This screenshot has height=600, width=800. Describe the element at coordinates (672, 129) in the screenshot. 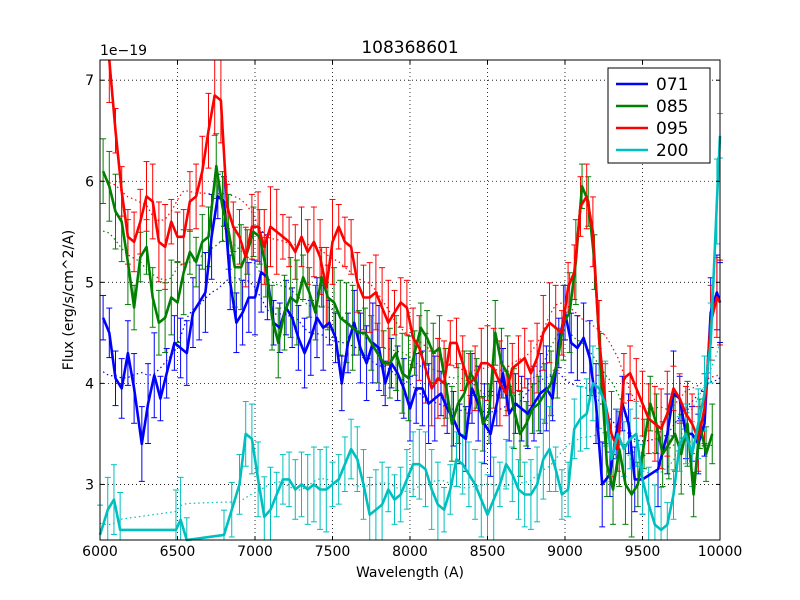

I see `legend-label-095: 095` at that location.